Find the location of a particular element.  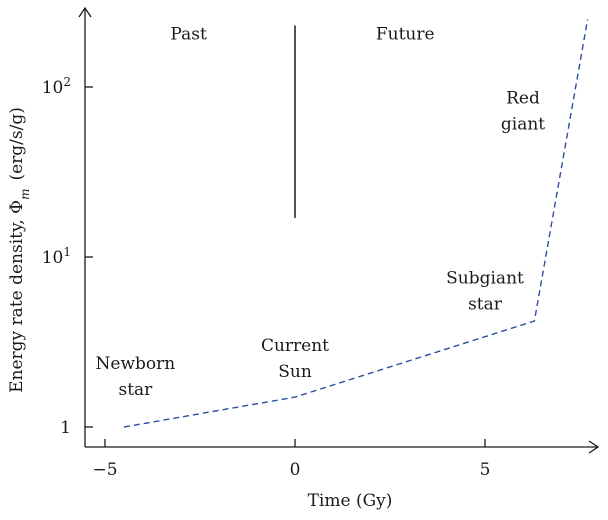

annotation-2: Red giant is located at coordinates (523, 111).